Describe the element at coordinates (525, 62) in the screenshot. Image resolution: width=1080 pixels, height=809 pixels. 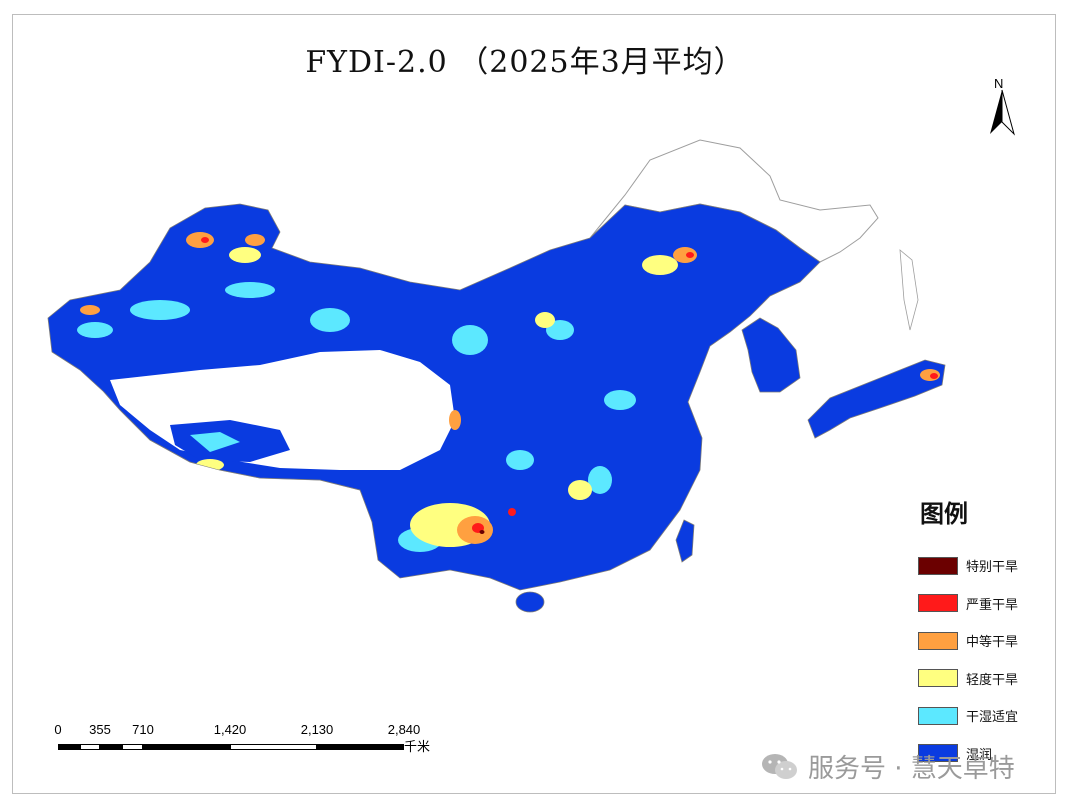
I see `map-title: FYDI-2.0 （2025年3月平均）` at that location.